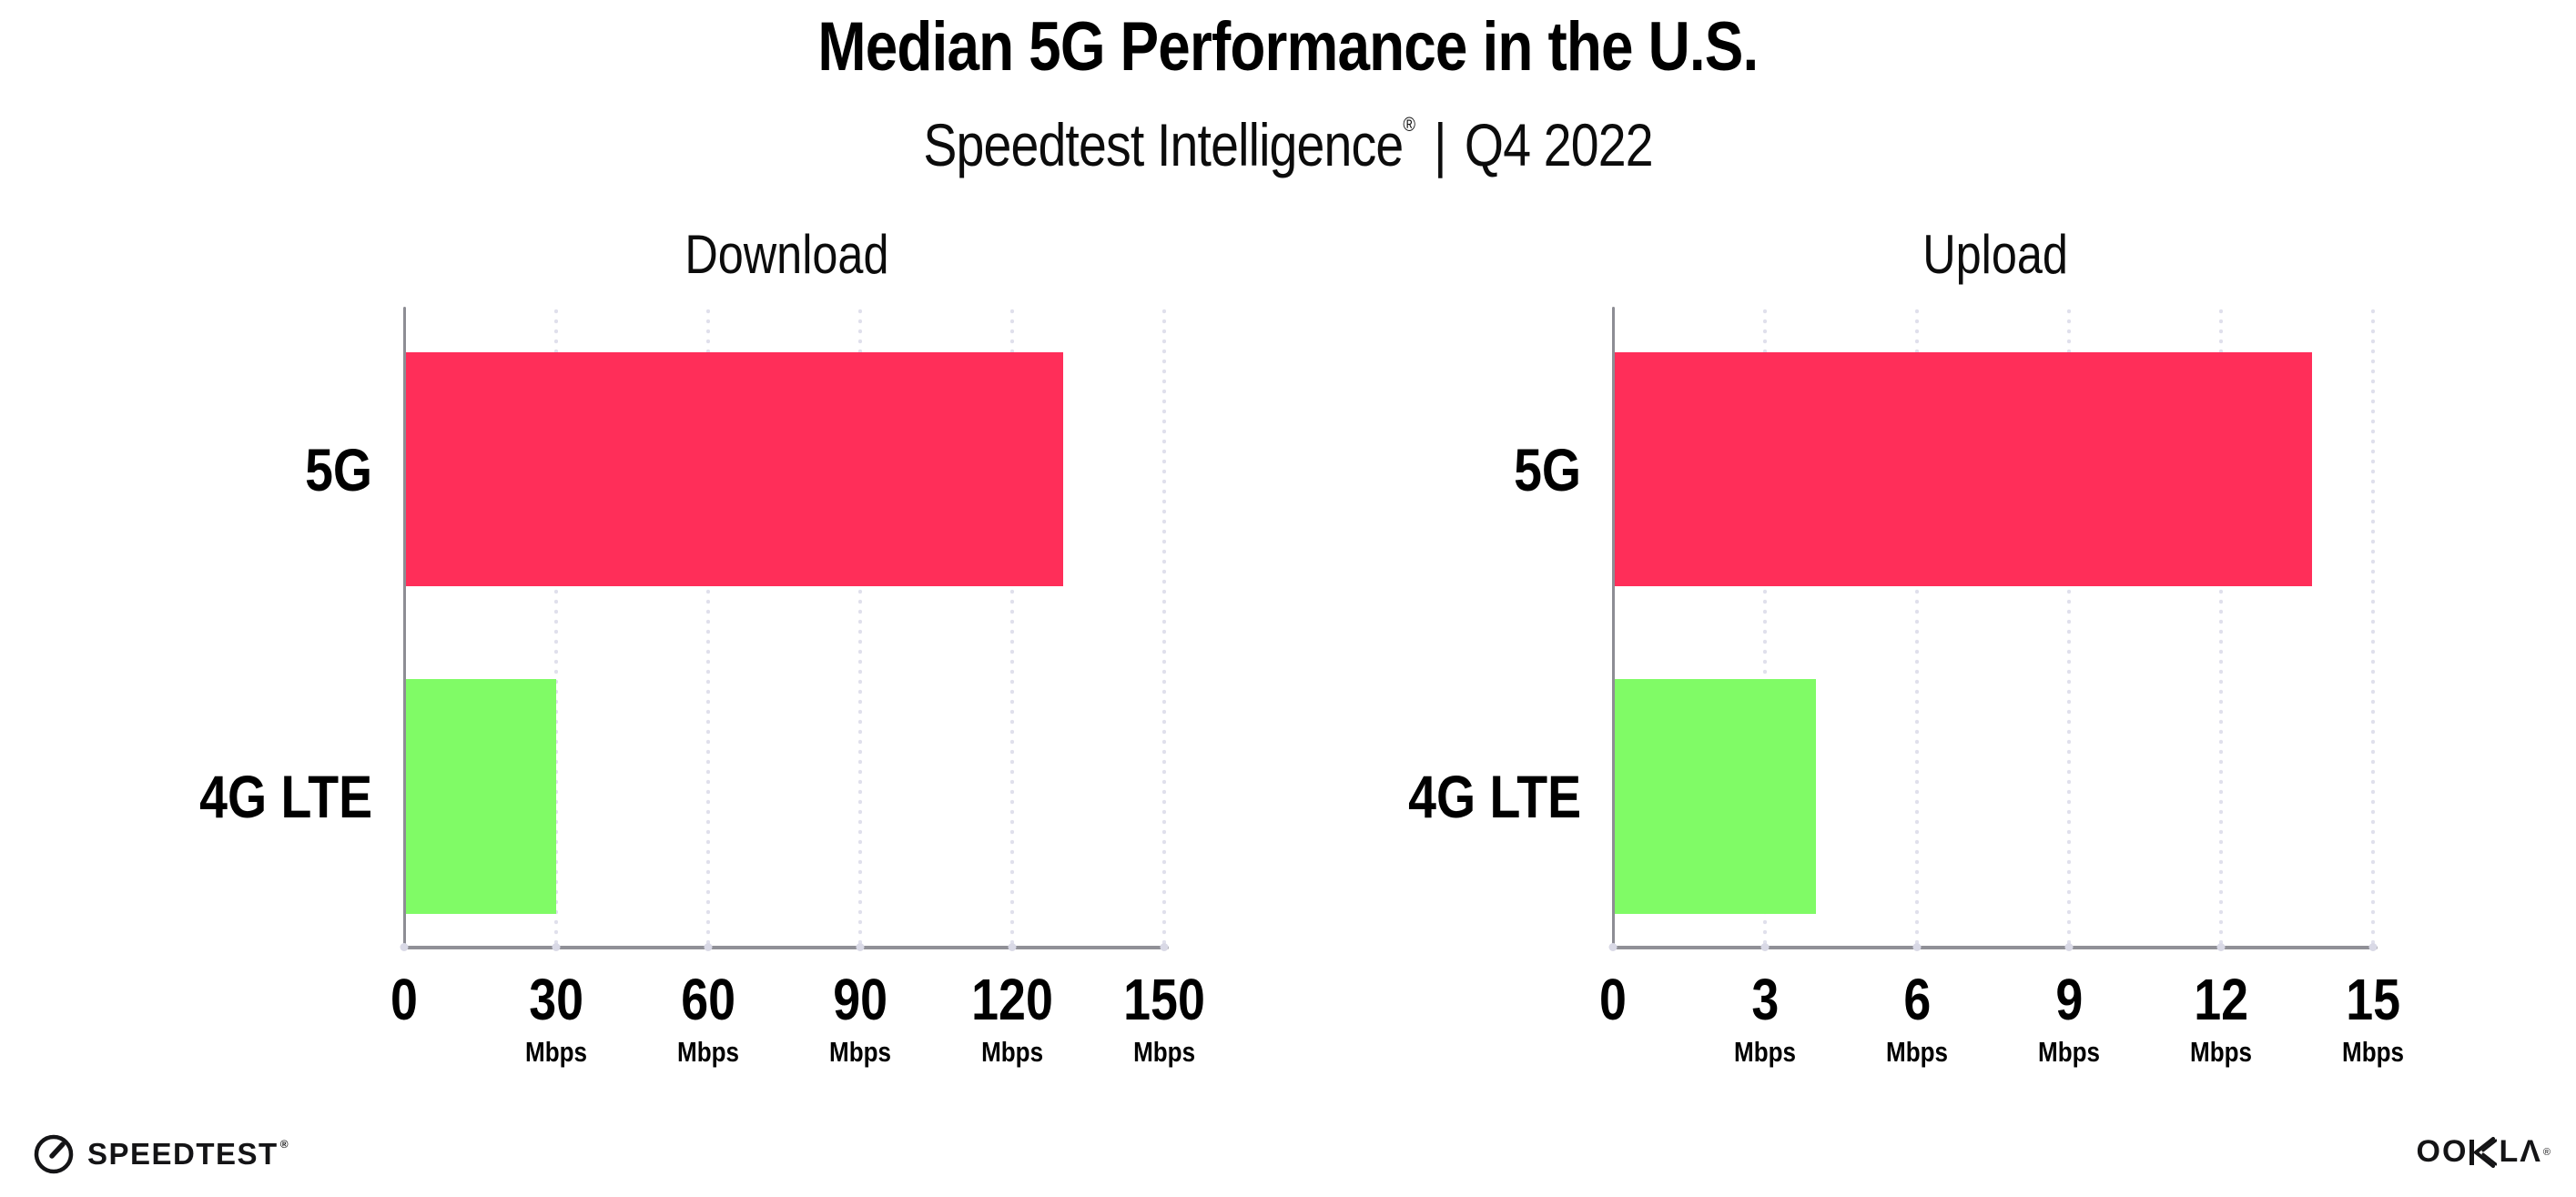 The height and width of the screenshot is (1197, 2576). Describe the element at coordinates (1409, 124) in the screenshot. I see `registered-mark: ®` at that location.